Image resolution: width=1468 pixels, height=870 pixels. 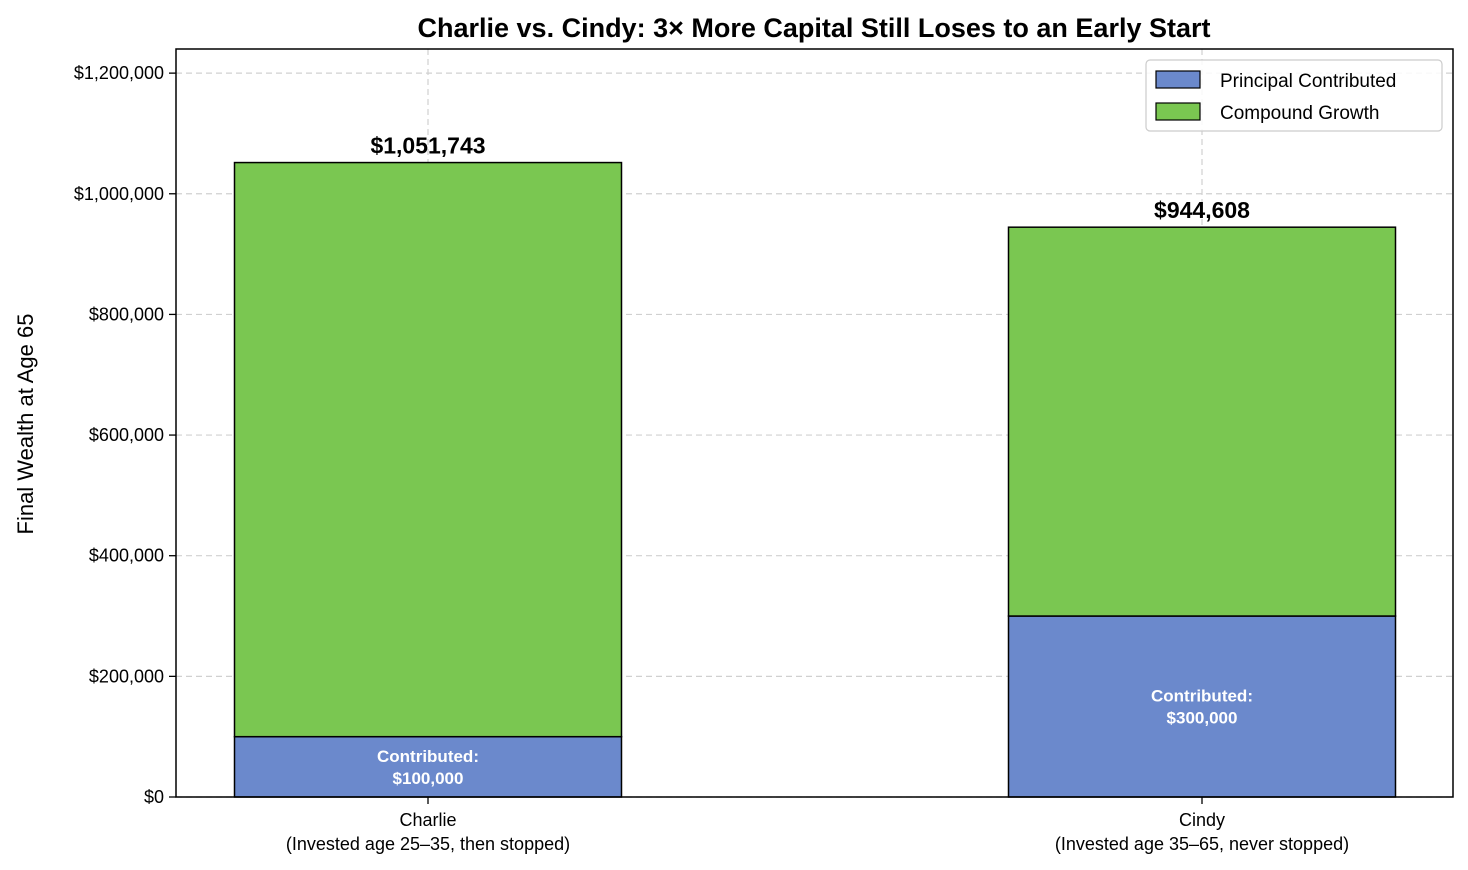 What do you see at coordinates (428, 844) in the screenshot?
I see `x-tick-sublabel: (Invested age 25–35, then stopped)` at bounding box center [428, 844].